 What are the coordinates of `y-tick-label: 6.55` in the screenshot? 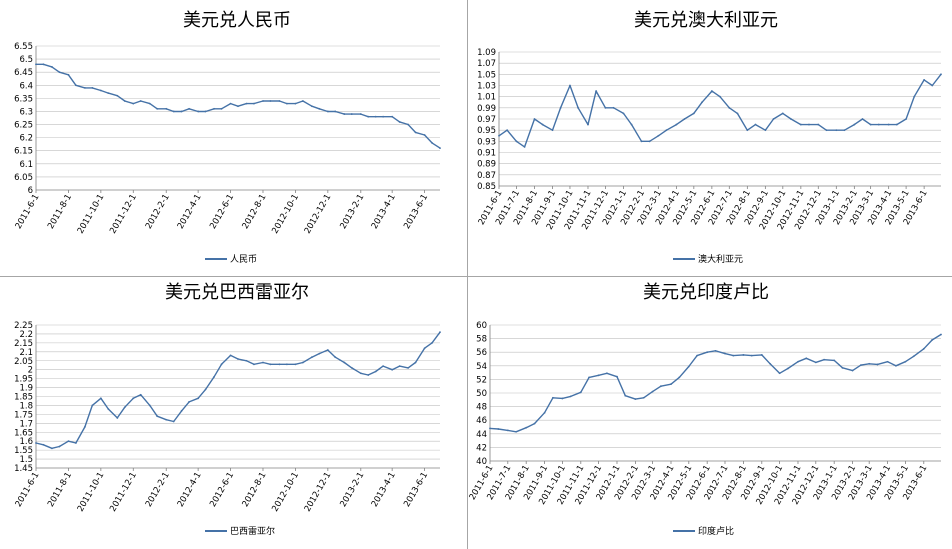 It's located at (23, 47).